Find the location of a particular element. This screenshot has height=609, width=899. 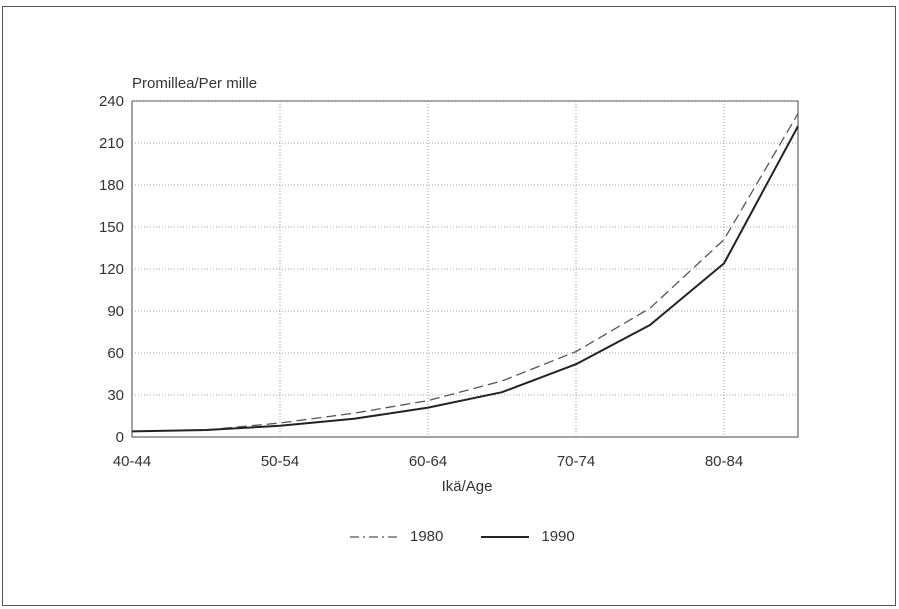

y-tick-label: 180 is located at coordinates (111, 185).